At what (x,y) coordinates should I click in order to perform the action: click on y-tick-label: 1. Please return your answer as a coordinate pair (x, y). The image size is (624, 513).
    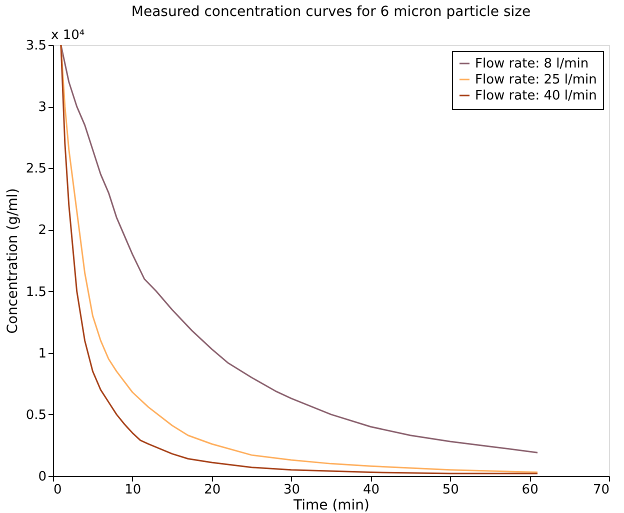
    Looking at the image, I should click on (42, 354).